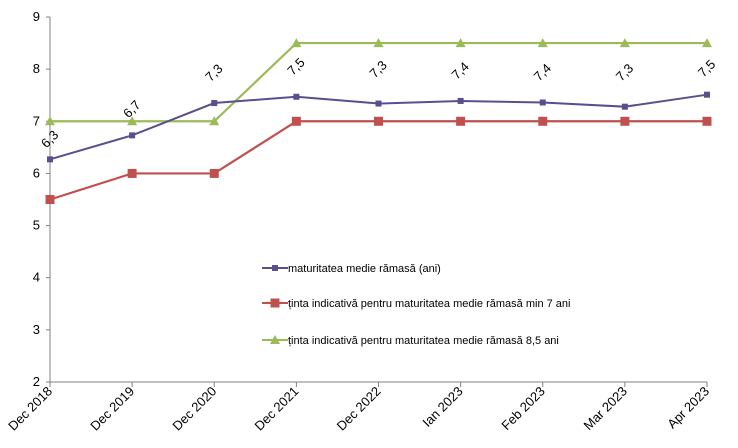 The height and width of the screenshot is (448, 738). I want to click on y-tick-label: 5, so click(36, 225).